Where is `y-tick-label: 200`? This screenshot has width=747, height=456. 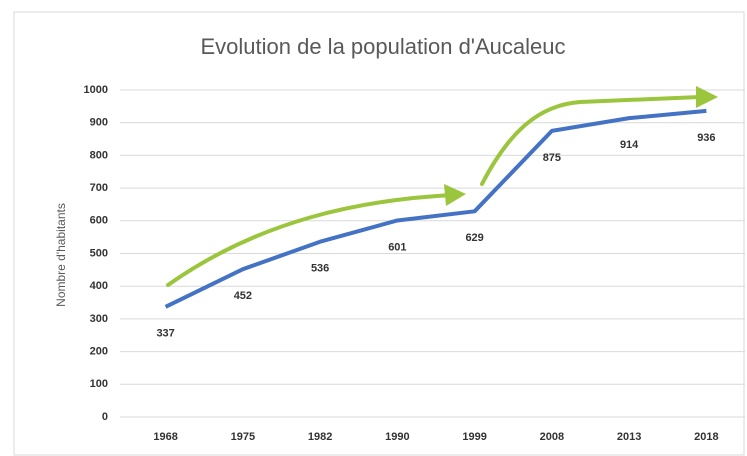 y-tick-label: 200 is located at coordinates (99, 352).